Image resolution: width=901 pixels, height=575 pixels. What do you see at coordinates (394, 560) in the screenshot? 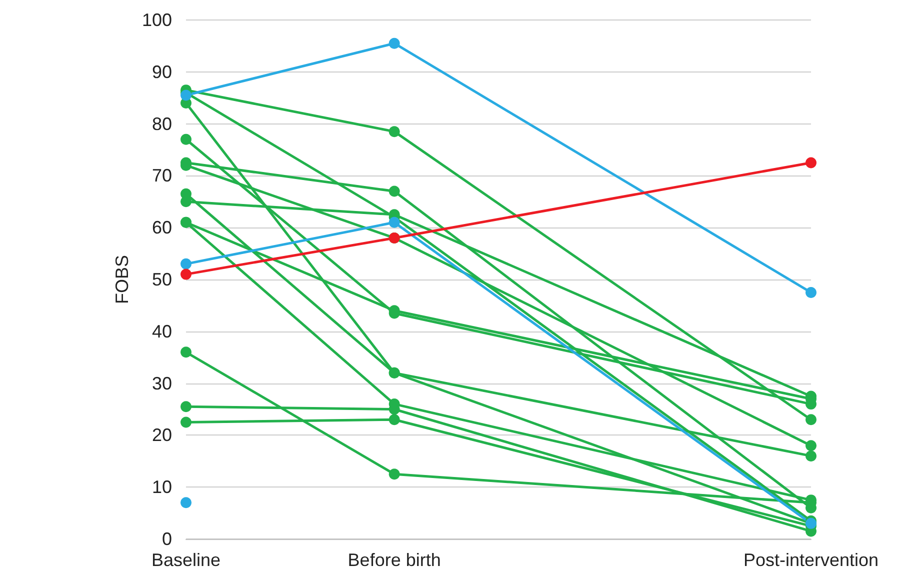
I see `x-tick-label: Before birth` at bounding box center [394, 560].